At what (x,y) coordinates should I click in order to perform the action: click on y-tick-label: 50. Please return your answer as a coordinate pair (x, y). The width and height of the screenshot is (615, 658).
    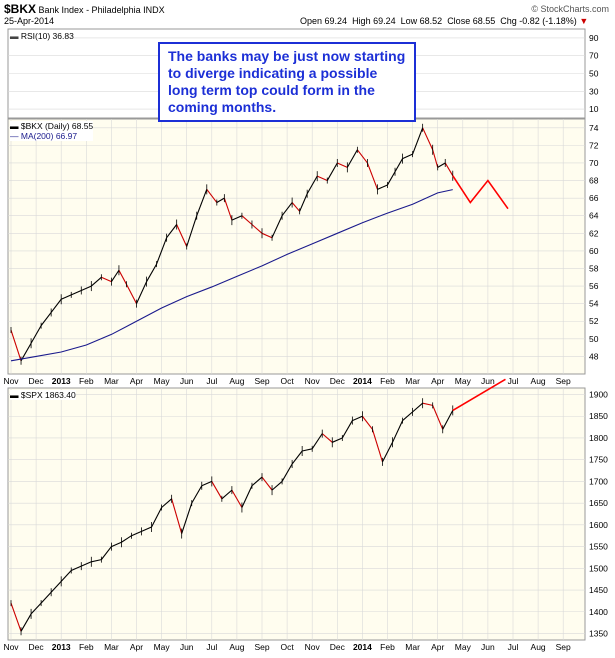
    Looking at the image, I should click on (594, 74).